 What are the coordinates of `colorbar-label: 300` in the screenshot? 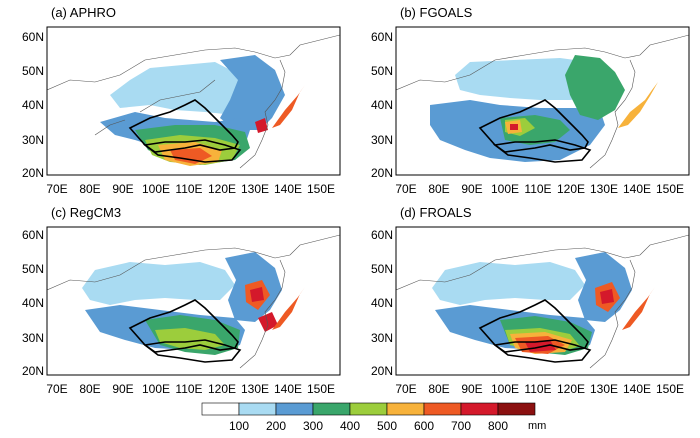 It's located at (313, 426).